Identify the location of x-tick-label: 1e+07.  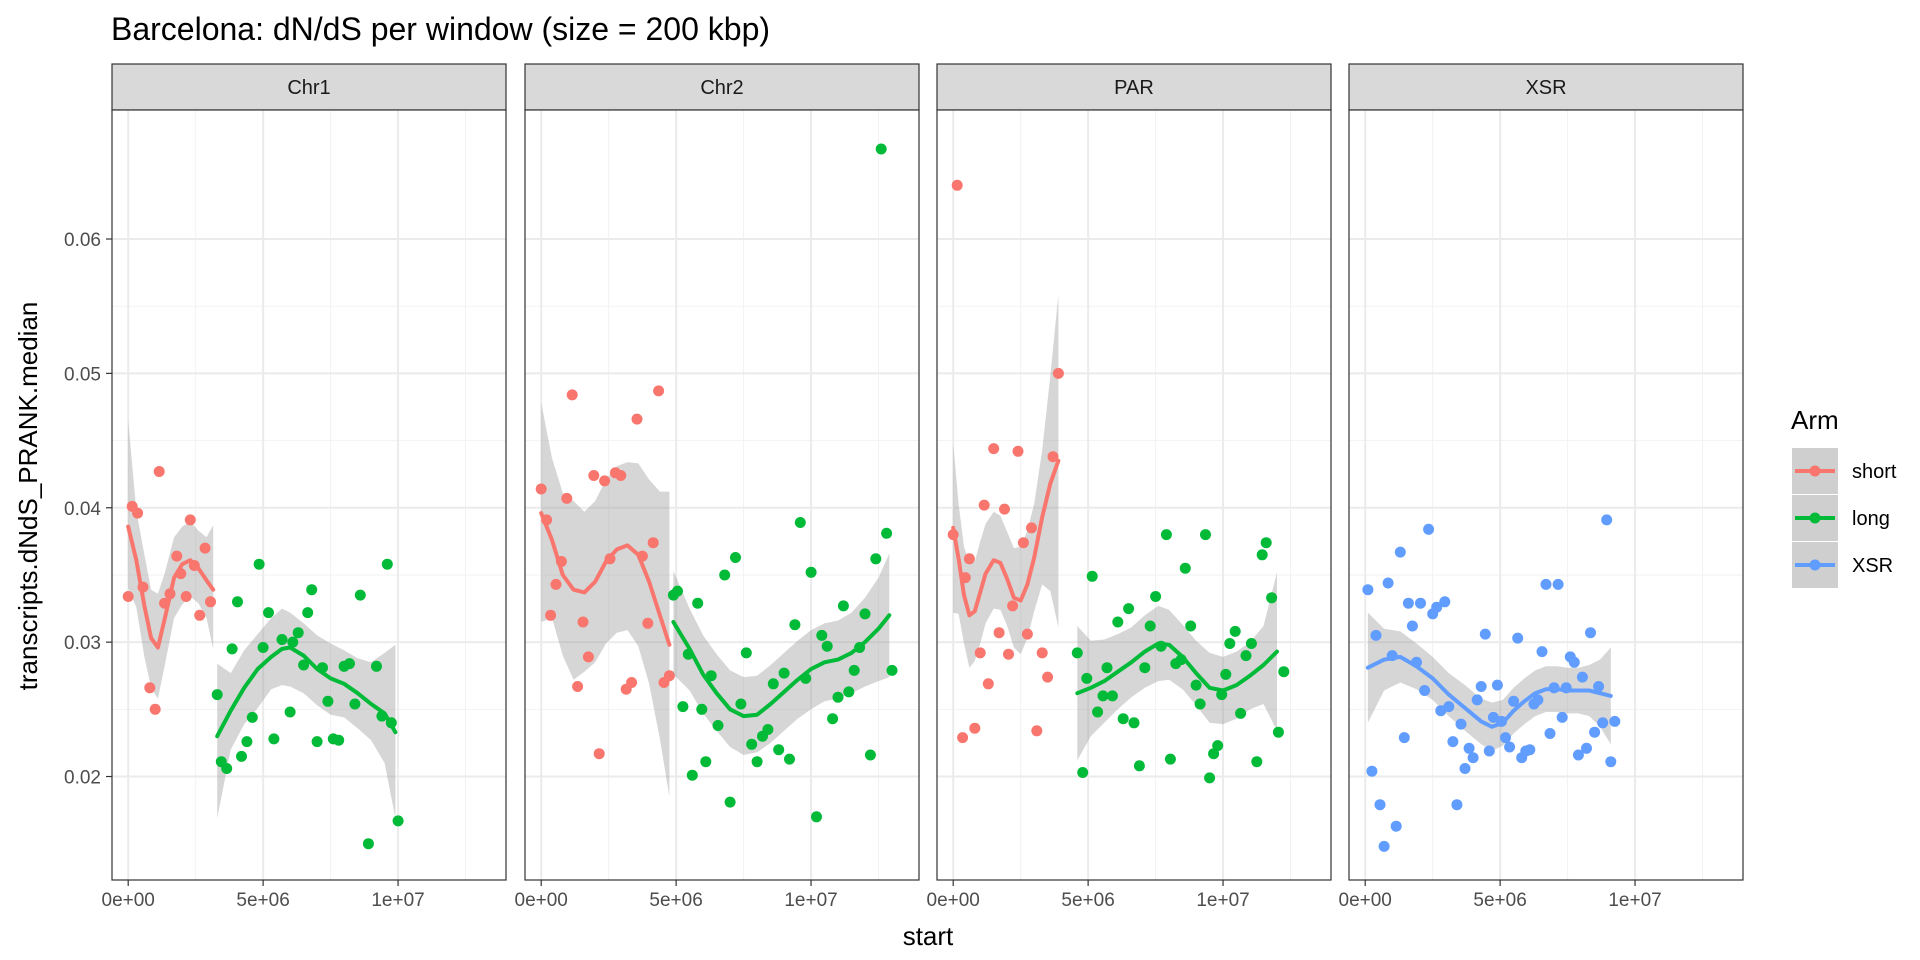
(1222, 900).